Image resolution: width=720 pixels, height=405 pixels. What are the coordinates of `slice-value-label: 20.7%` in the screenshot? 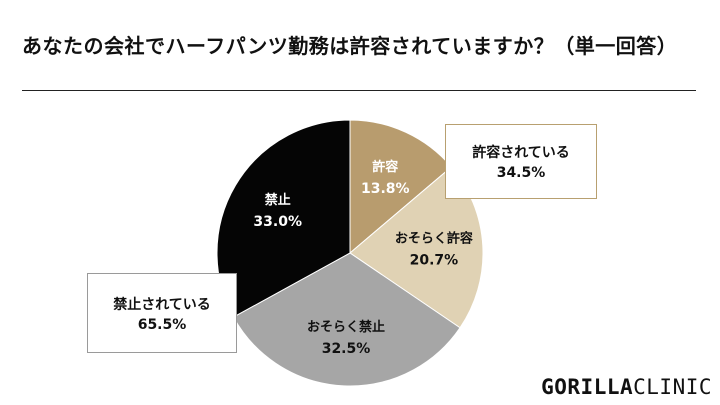 It's located at (434, 261).